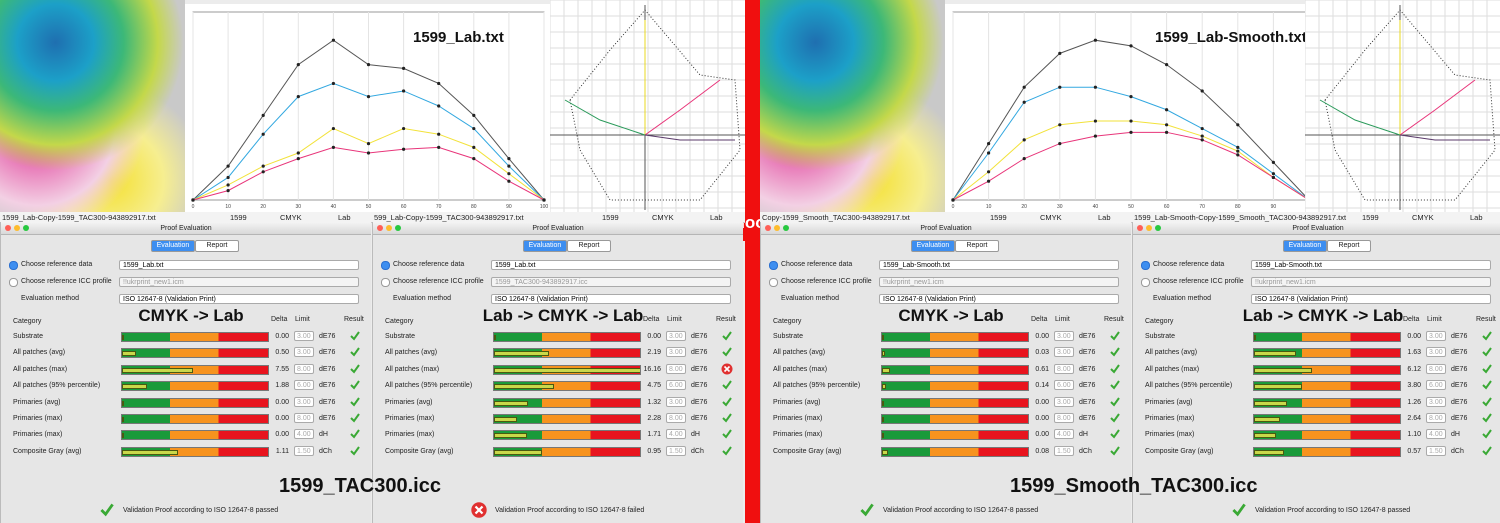 This screenshot has height=523, width=1500. What do you see at coordinates (654, 435) in the screenshot?
I see `delta-value: 1.71` at bounding box center [654, 435].